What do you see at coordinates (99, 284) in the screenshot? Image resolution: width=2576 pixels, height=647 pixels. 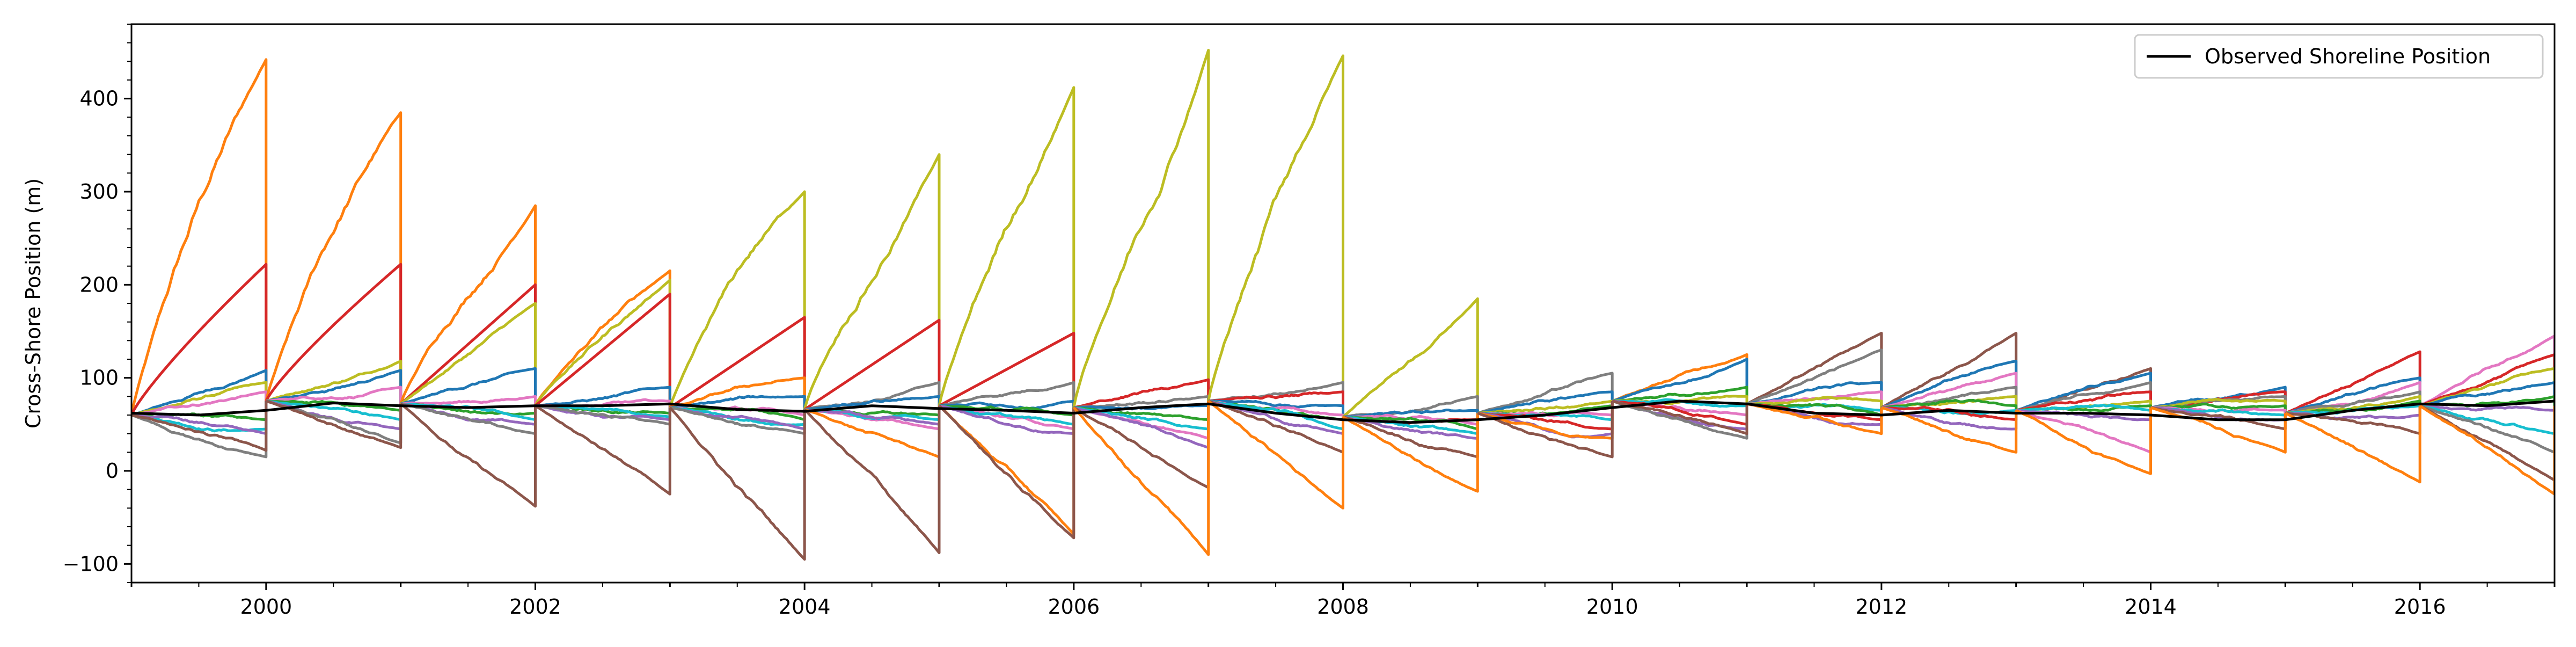 I see `y-tick-label: 200` at bounding box center [99, 284].